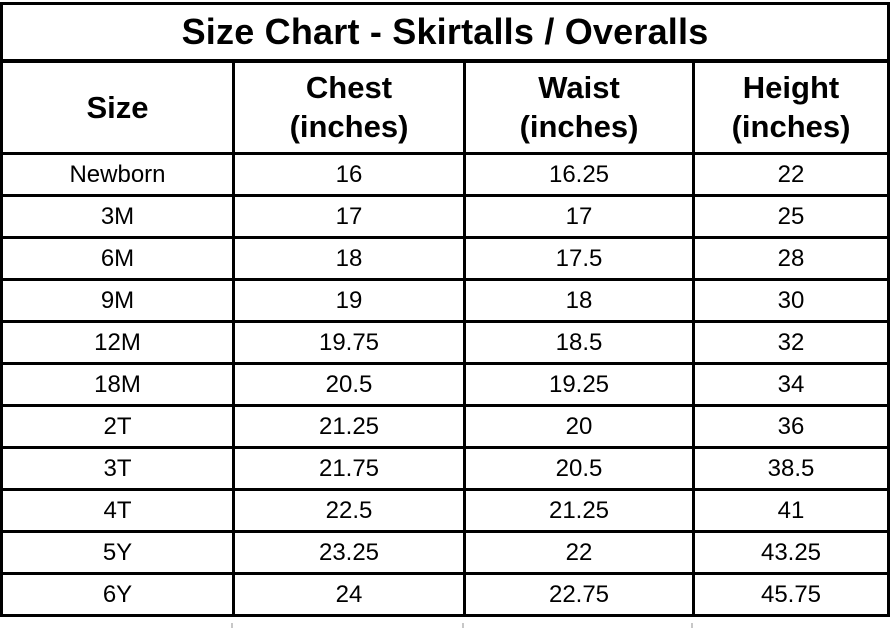 The height and width of the screenshot is (628, 896). Describe the element at coordinates (579, 468) in the screenshot. I see `waist-cell: 20.5` at that location.